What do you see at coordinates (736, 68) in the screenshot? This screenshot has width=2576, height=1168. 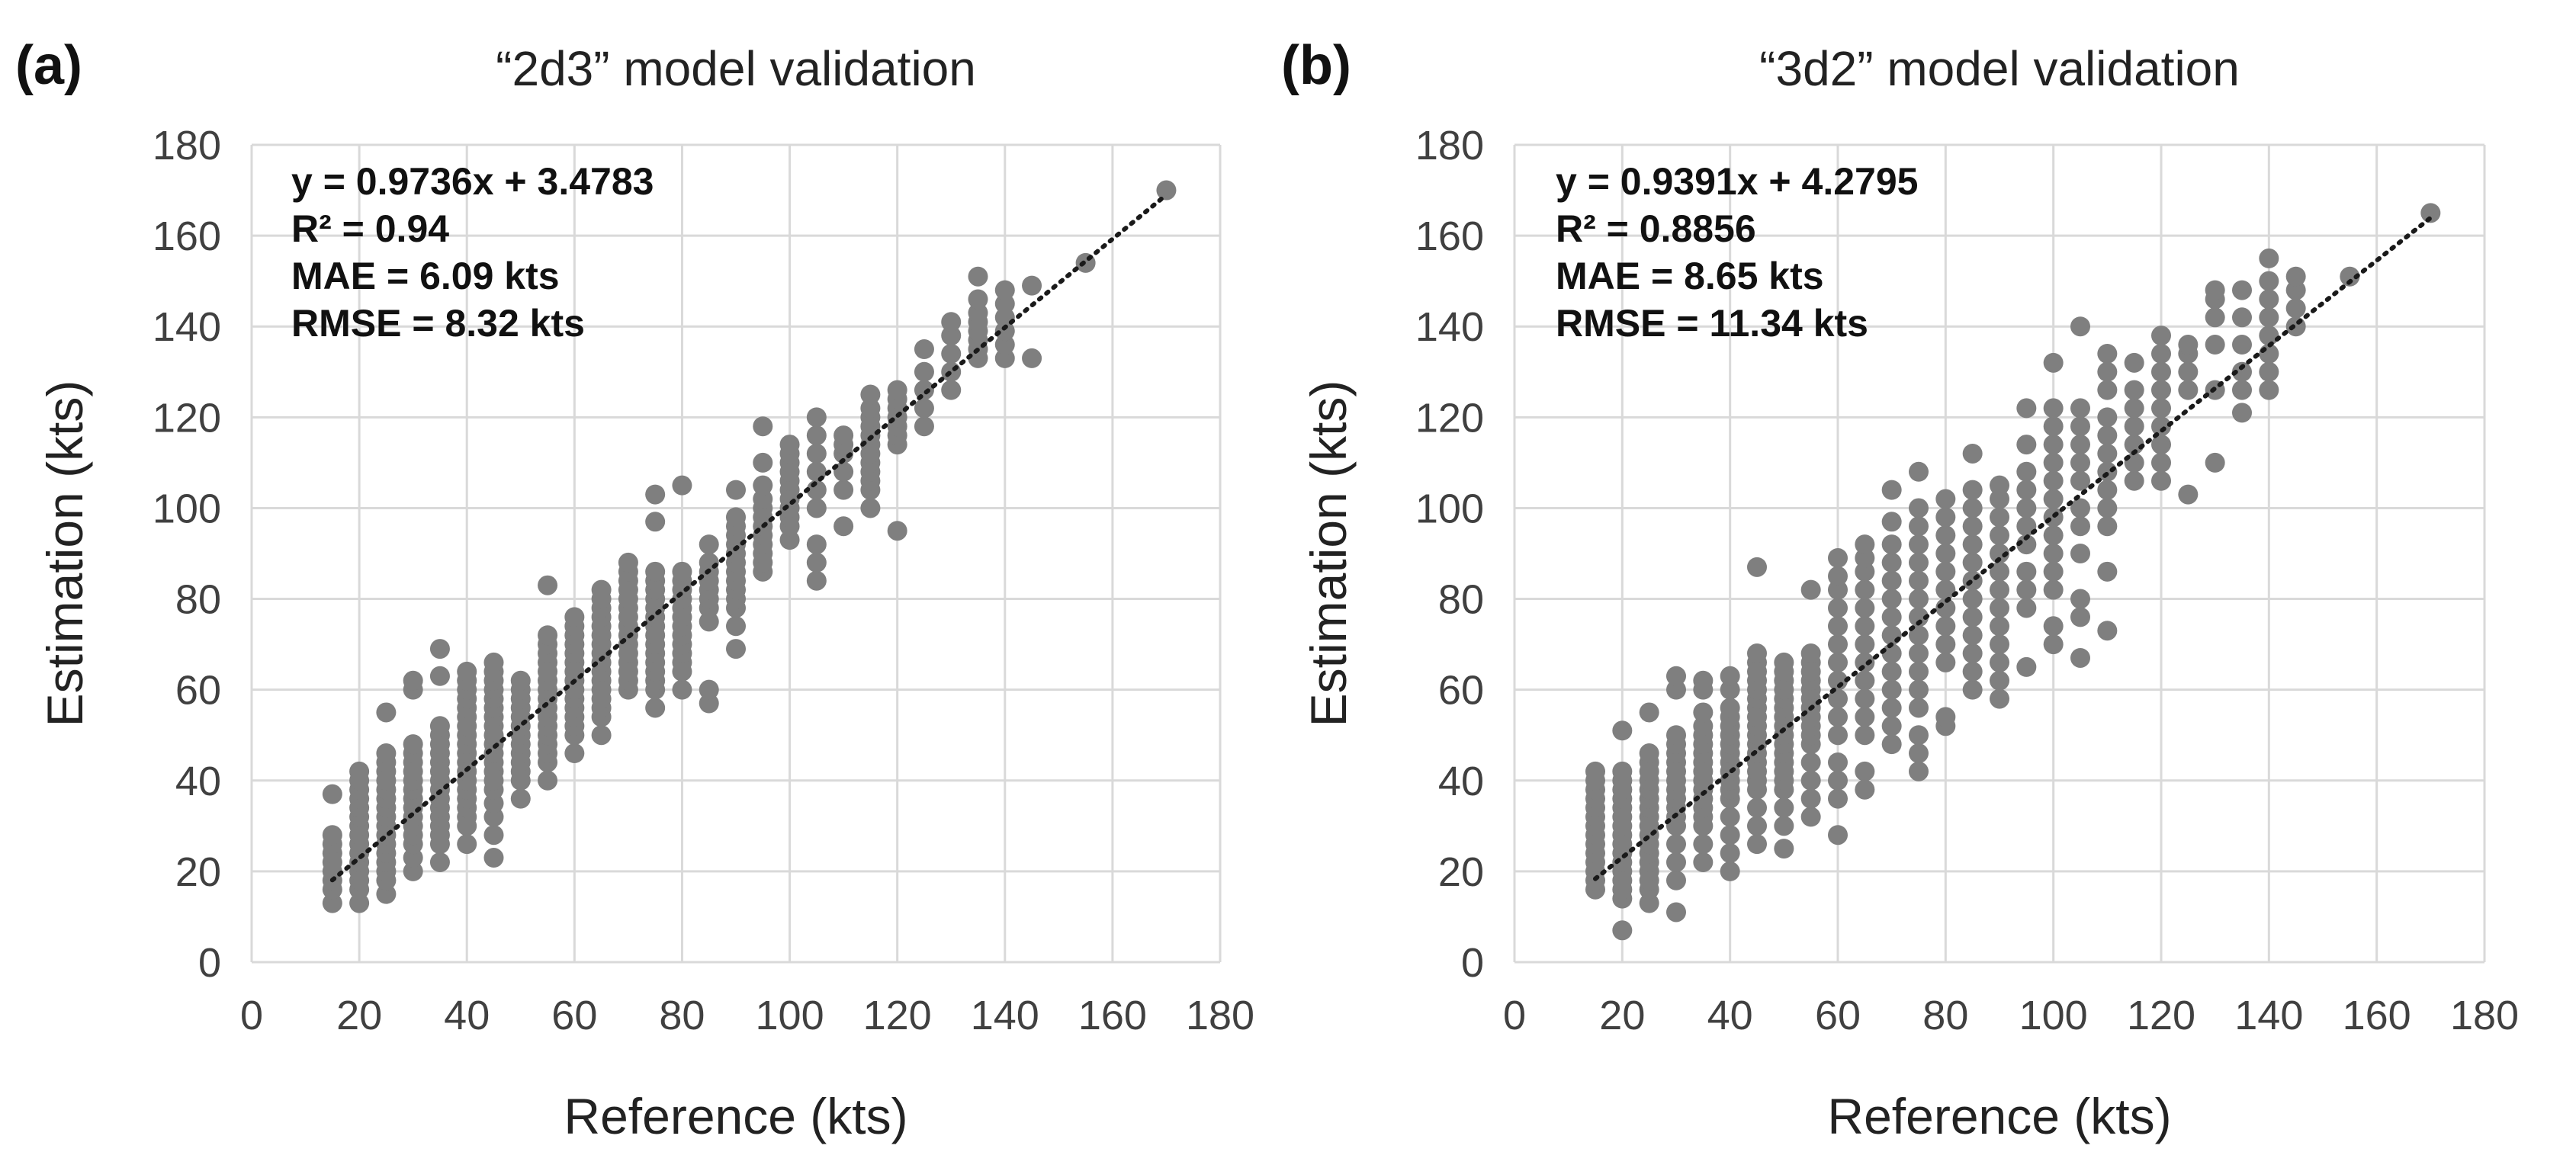 I see `chart-title: “2d3” model validation` at bounding box center [736, 68].